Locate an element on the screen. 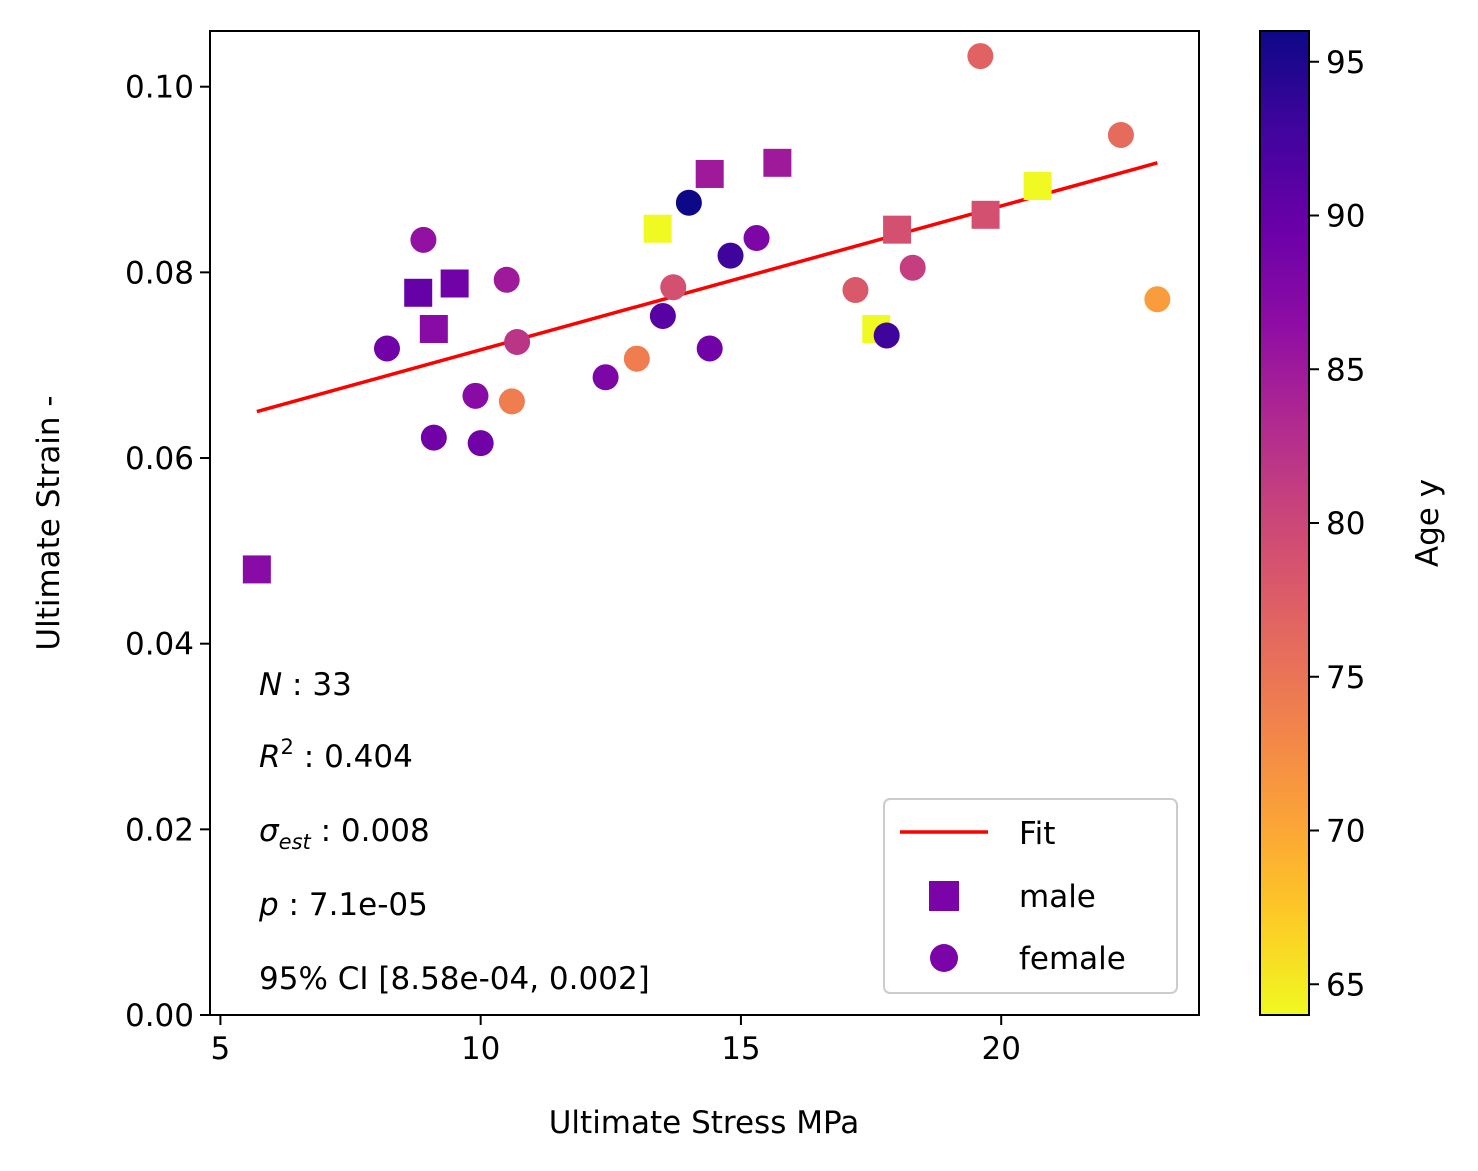  y-tick-label: 0.04 is located at coordinates (159, 645).